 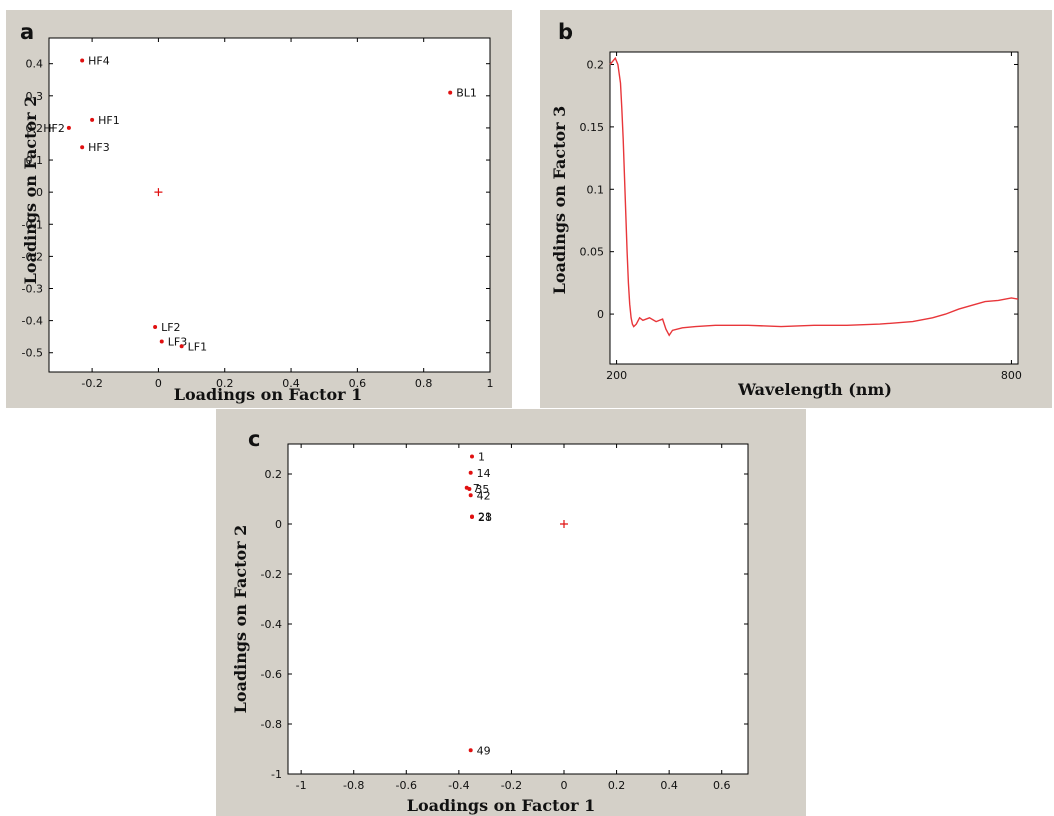 What do you see at coordinates (254, 439) in the screenshot?
I see `panel-letter: c` at bounding box center [254, 439].